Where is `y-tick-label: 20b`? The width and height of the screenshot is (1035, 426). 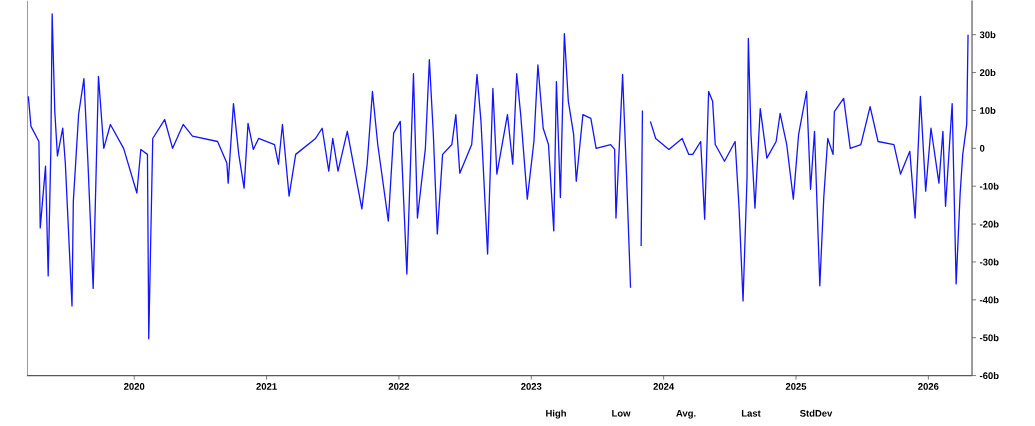
y-tick-label: 20b is located at coordinates (987, 73).